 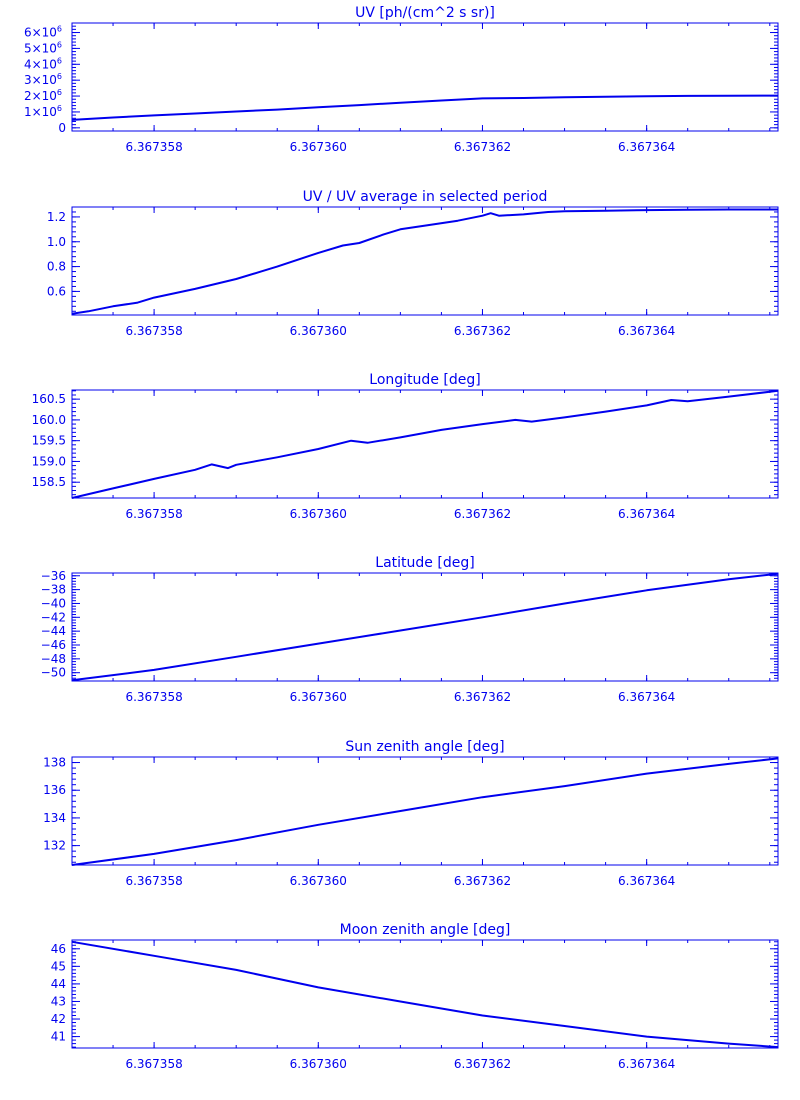 What do you see at coordinates (43, 111) in the screenshot?
I see `y-tick-label: 1×106` at bounding box center [43, 111].